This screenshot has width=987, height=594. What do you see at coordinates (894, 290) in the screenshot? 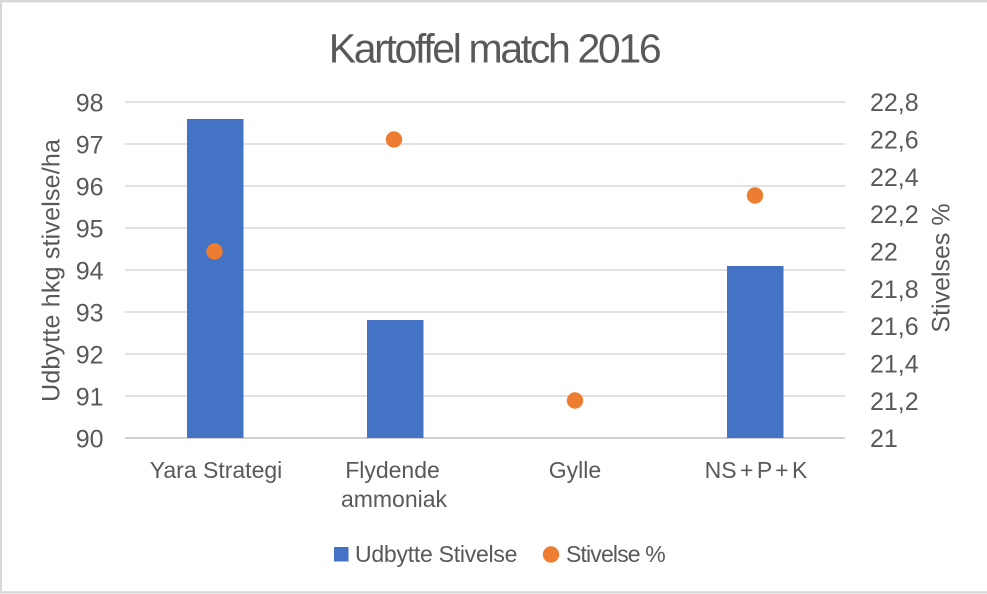
I see `svg-text: 21,8` at bounding box center [894, 290].